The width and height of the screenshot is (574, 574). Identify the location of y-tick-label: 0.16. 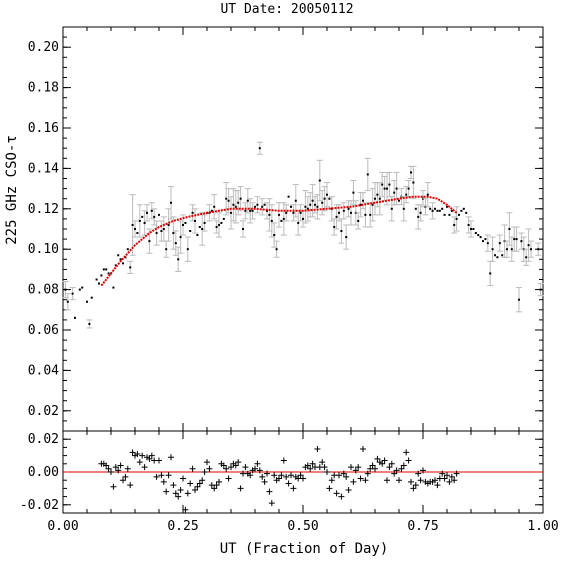
(43, 128).